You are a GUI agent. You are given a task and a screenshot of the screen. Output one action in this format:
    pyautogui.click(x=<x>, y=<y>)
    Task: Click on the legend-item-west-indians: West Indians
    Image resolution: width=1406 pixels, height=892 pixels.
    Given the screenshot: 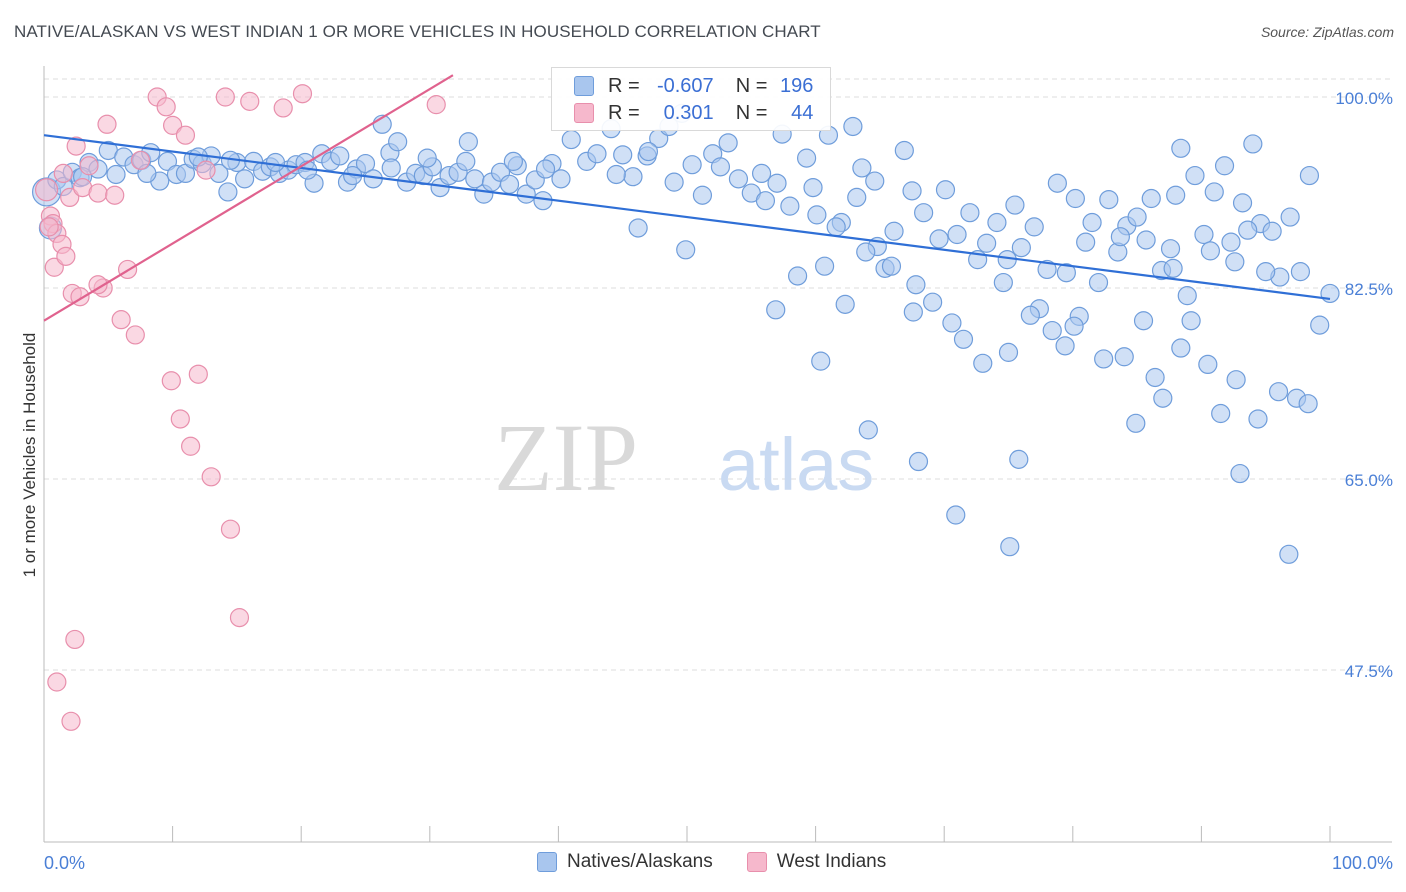 What is the action you would take?
    pyautogui.click(x=816, y=862)
    